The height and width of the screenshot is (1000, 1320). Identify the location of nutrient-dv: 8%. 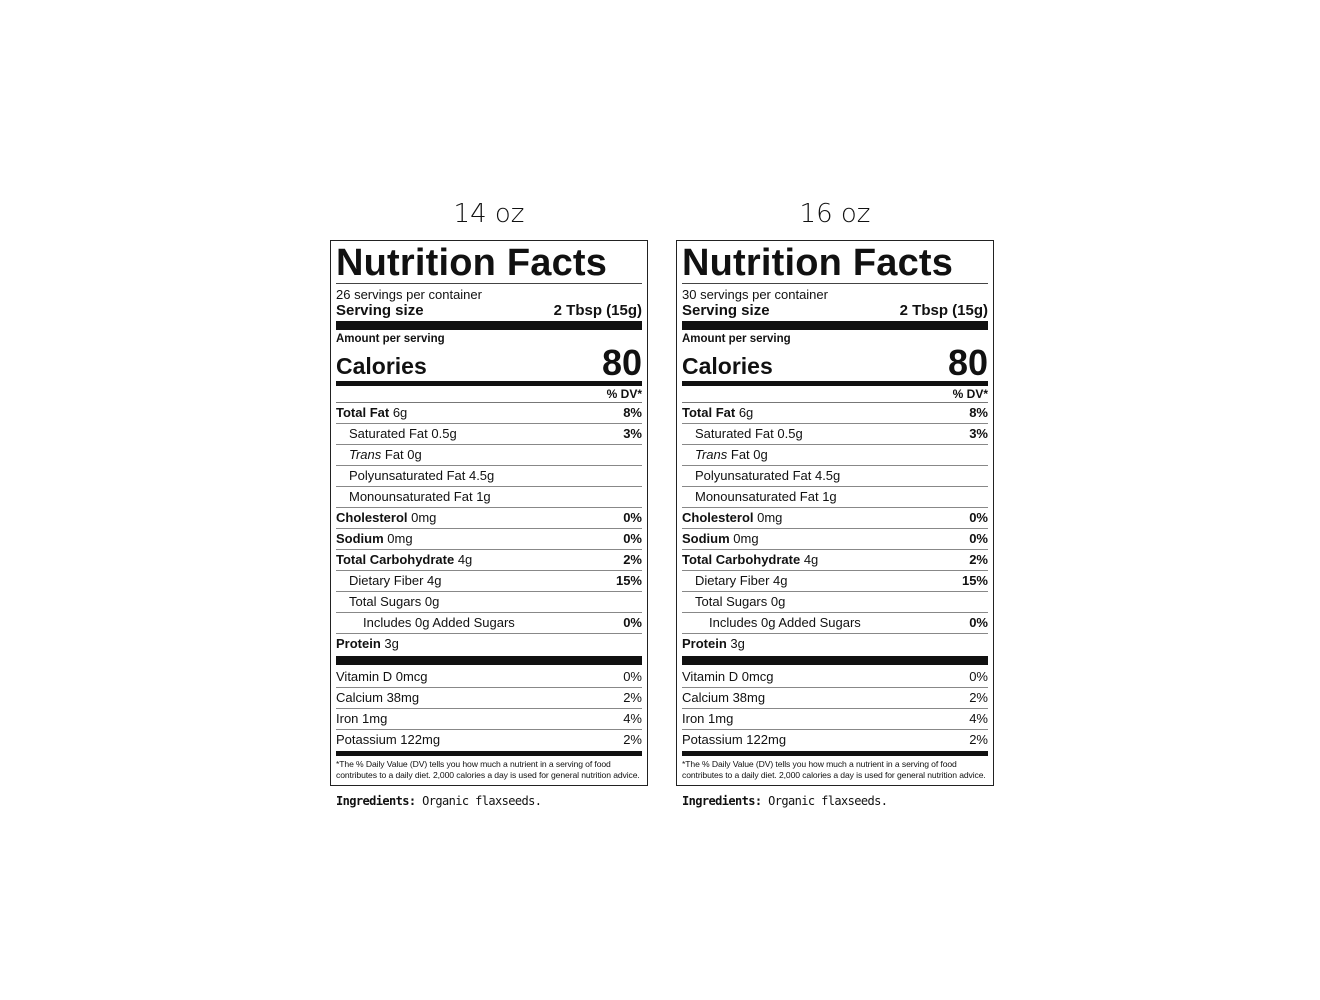
(632, 412).